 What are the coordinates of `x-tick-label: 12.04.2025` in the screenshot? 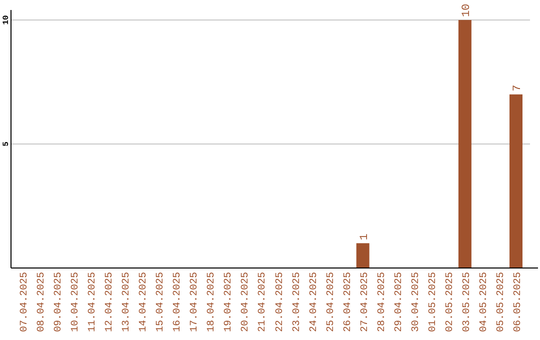 It's located at (110, 302).